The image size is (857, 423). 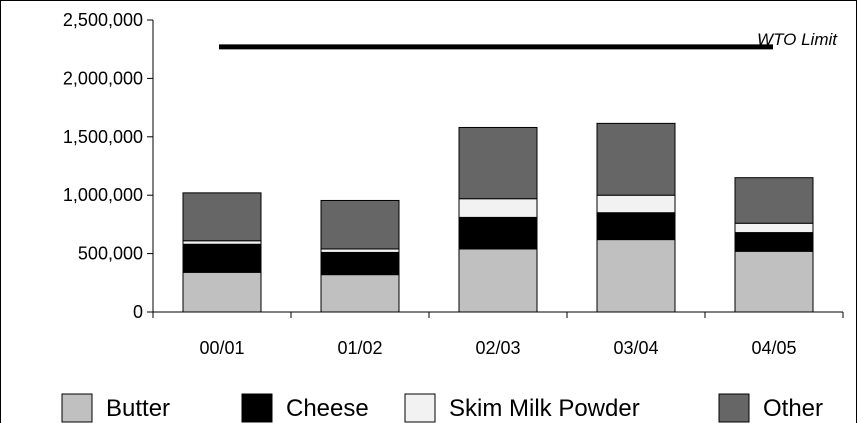 What do you see at coordinates (359, 348) in the screenshot?
I see `x-tick-label: 01/02` at bounding box center [359, 348].